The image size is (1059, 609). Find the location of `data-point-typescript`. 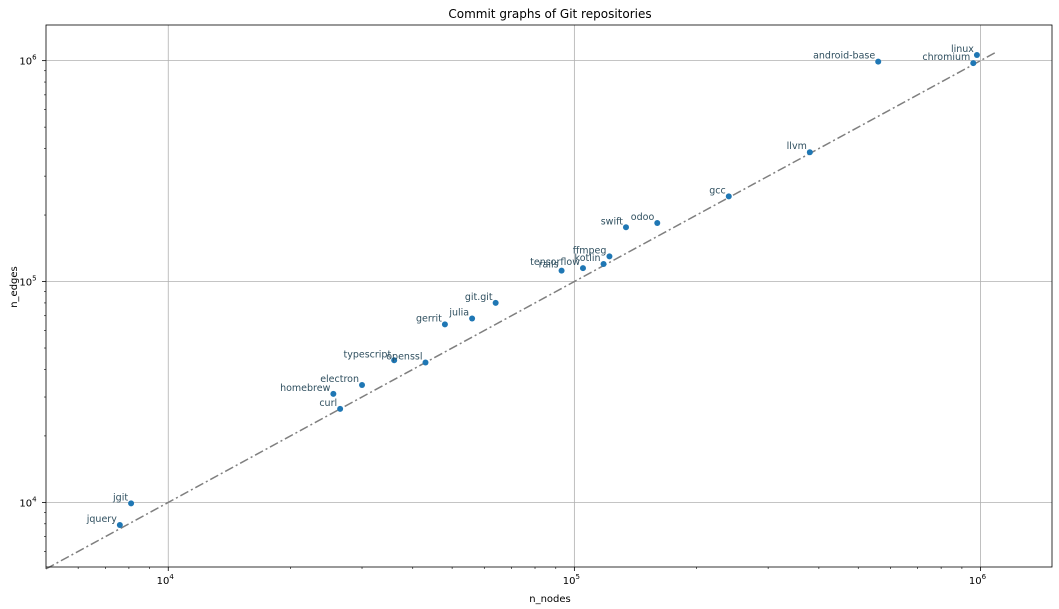

data-point-typescript is located at coordinates (394, 360).